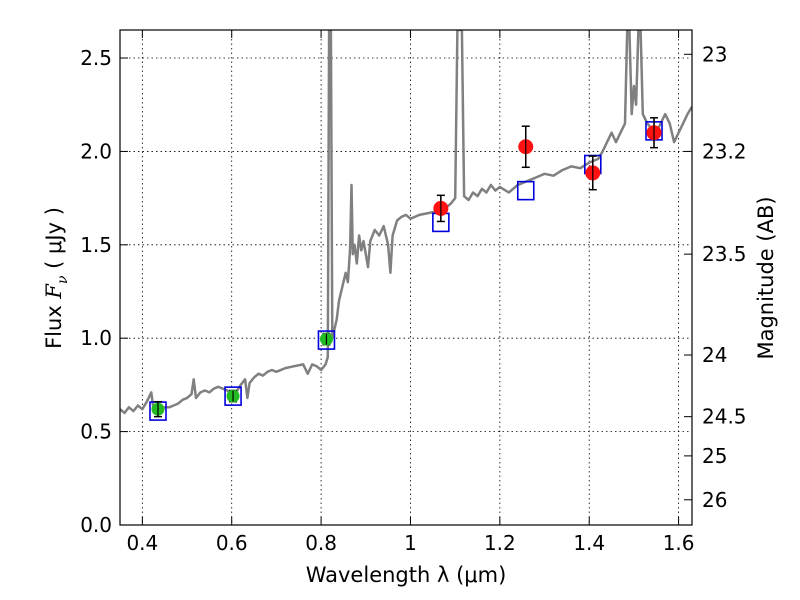  What do you see at coordinates (766, 277) in the screenshot?
I see `y2-axis-label: Magnitude (AB)` at bounding box center [766, 277].